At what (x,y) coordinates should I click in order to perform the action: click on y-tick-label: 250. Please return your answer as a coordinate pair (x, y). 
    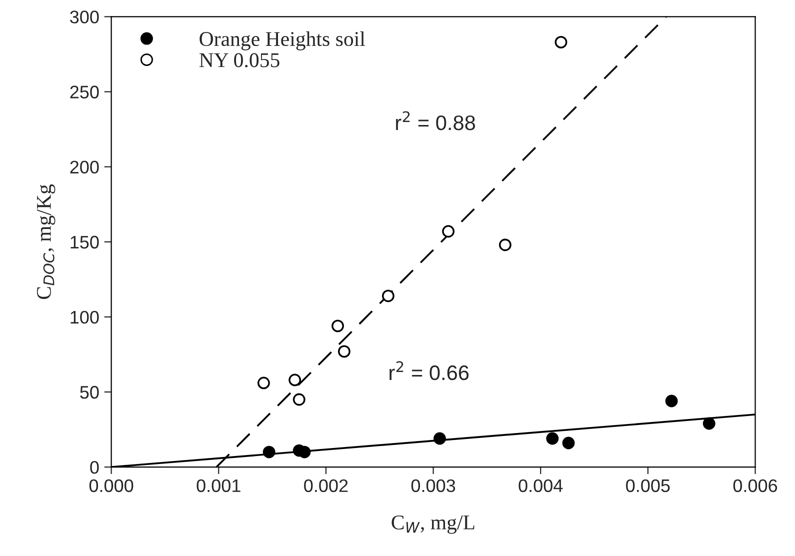
    Looking at the image, I should click on (84, 92).